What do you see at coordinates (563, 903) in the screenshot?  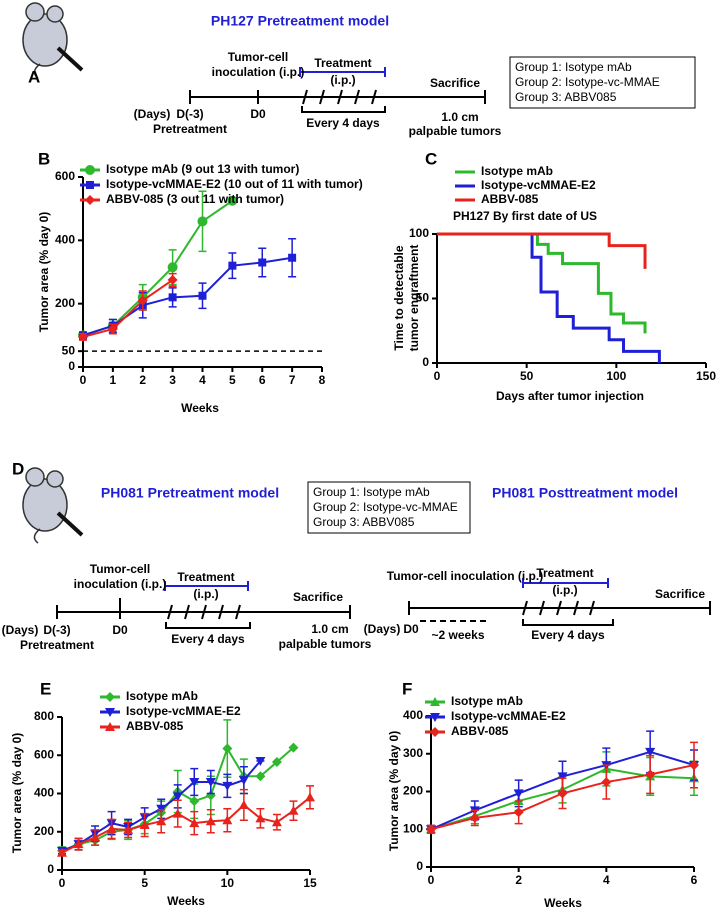 I see `x-axis-label: Weeks` at bounding box center [563, 903].